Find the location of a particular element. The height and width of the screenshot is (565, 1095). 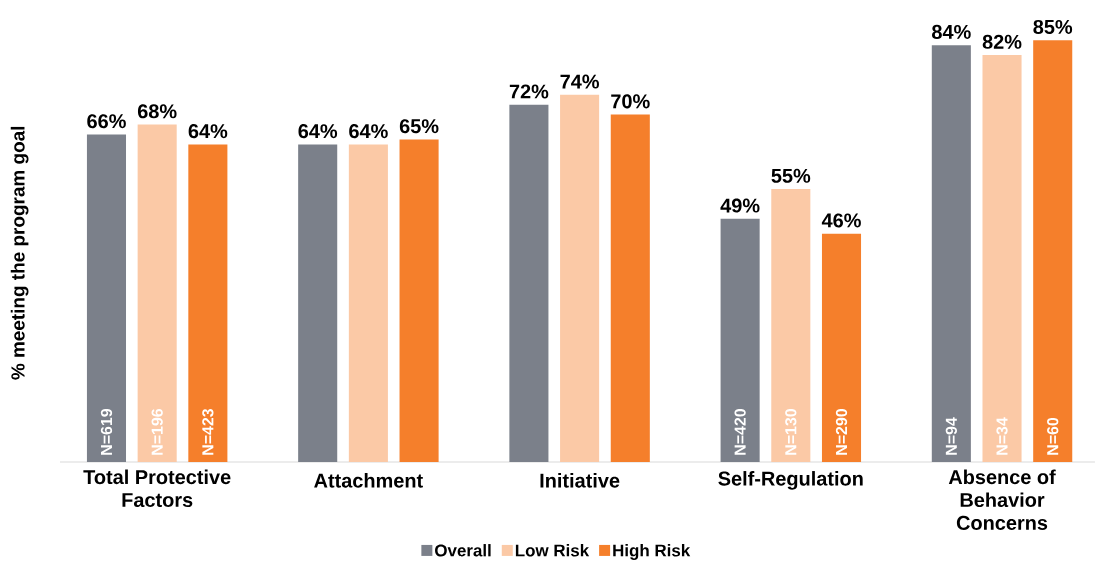

data-label: 65% is located at coordinates (419, 126).